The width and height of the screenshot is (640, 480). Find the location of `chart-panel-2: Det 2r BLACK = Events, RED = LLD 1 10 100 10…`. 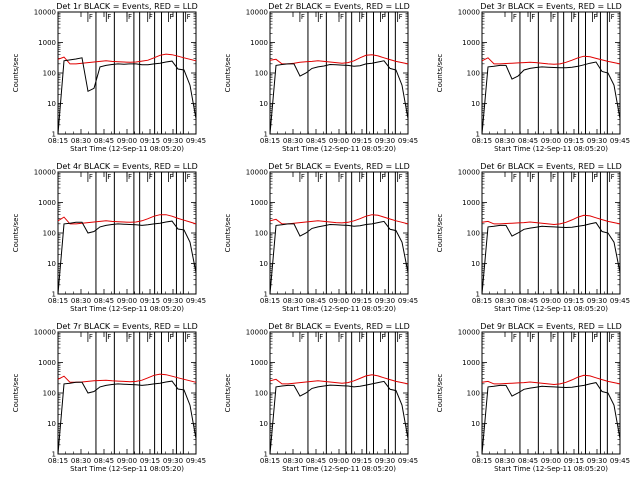

chart-panel-2: Det 2r BLACK = Events, RED = LLD 1 10 100 10… is located at coordinates (321, 77).